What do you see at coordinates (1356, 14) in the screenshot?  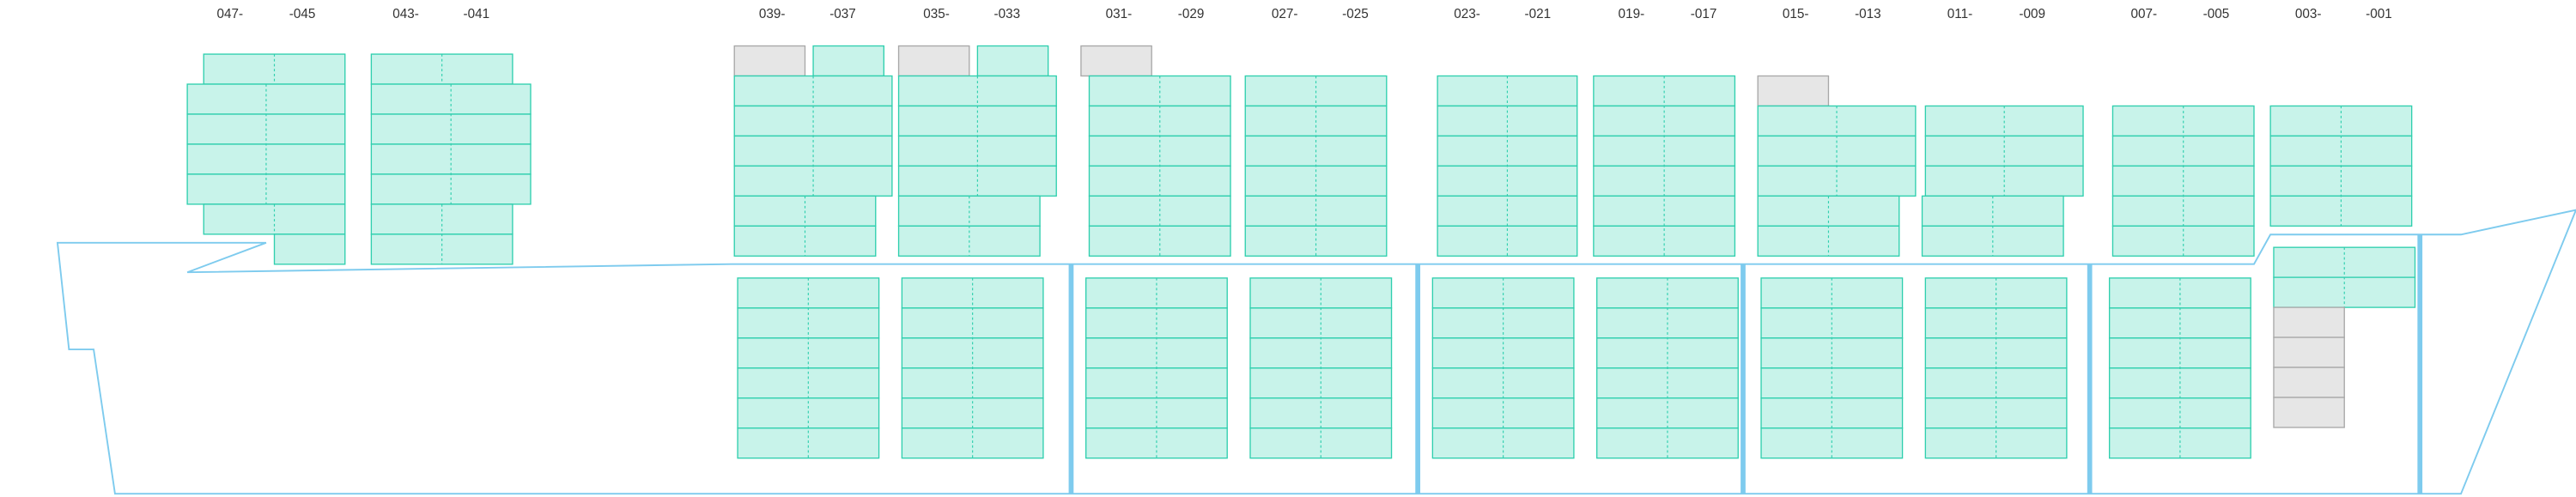 I see `bay-label: -025` at bounding box center [1356, 14].